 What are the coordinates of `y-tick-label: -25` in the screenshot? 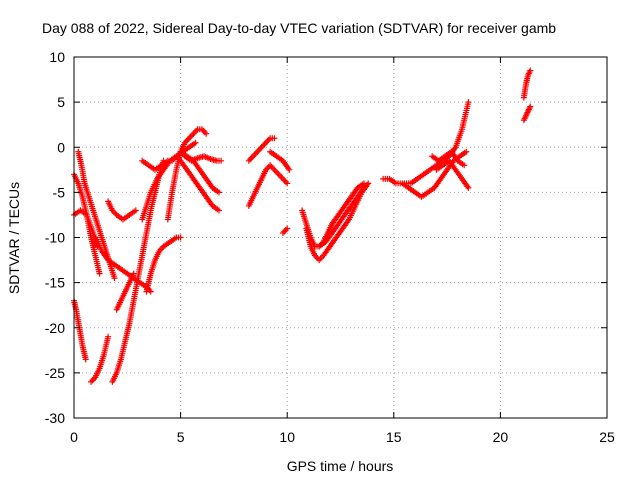 It's located at (55, 373).